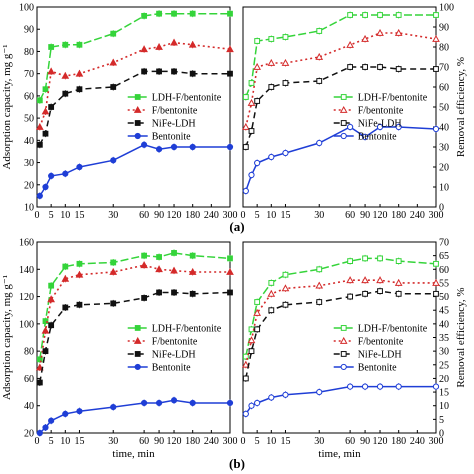 Image resolution: width=474 pixels, height=474 pixels. I want to click on y-tick-label: 160, so click(26, 243).